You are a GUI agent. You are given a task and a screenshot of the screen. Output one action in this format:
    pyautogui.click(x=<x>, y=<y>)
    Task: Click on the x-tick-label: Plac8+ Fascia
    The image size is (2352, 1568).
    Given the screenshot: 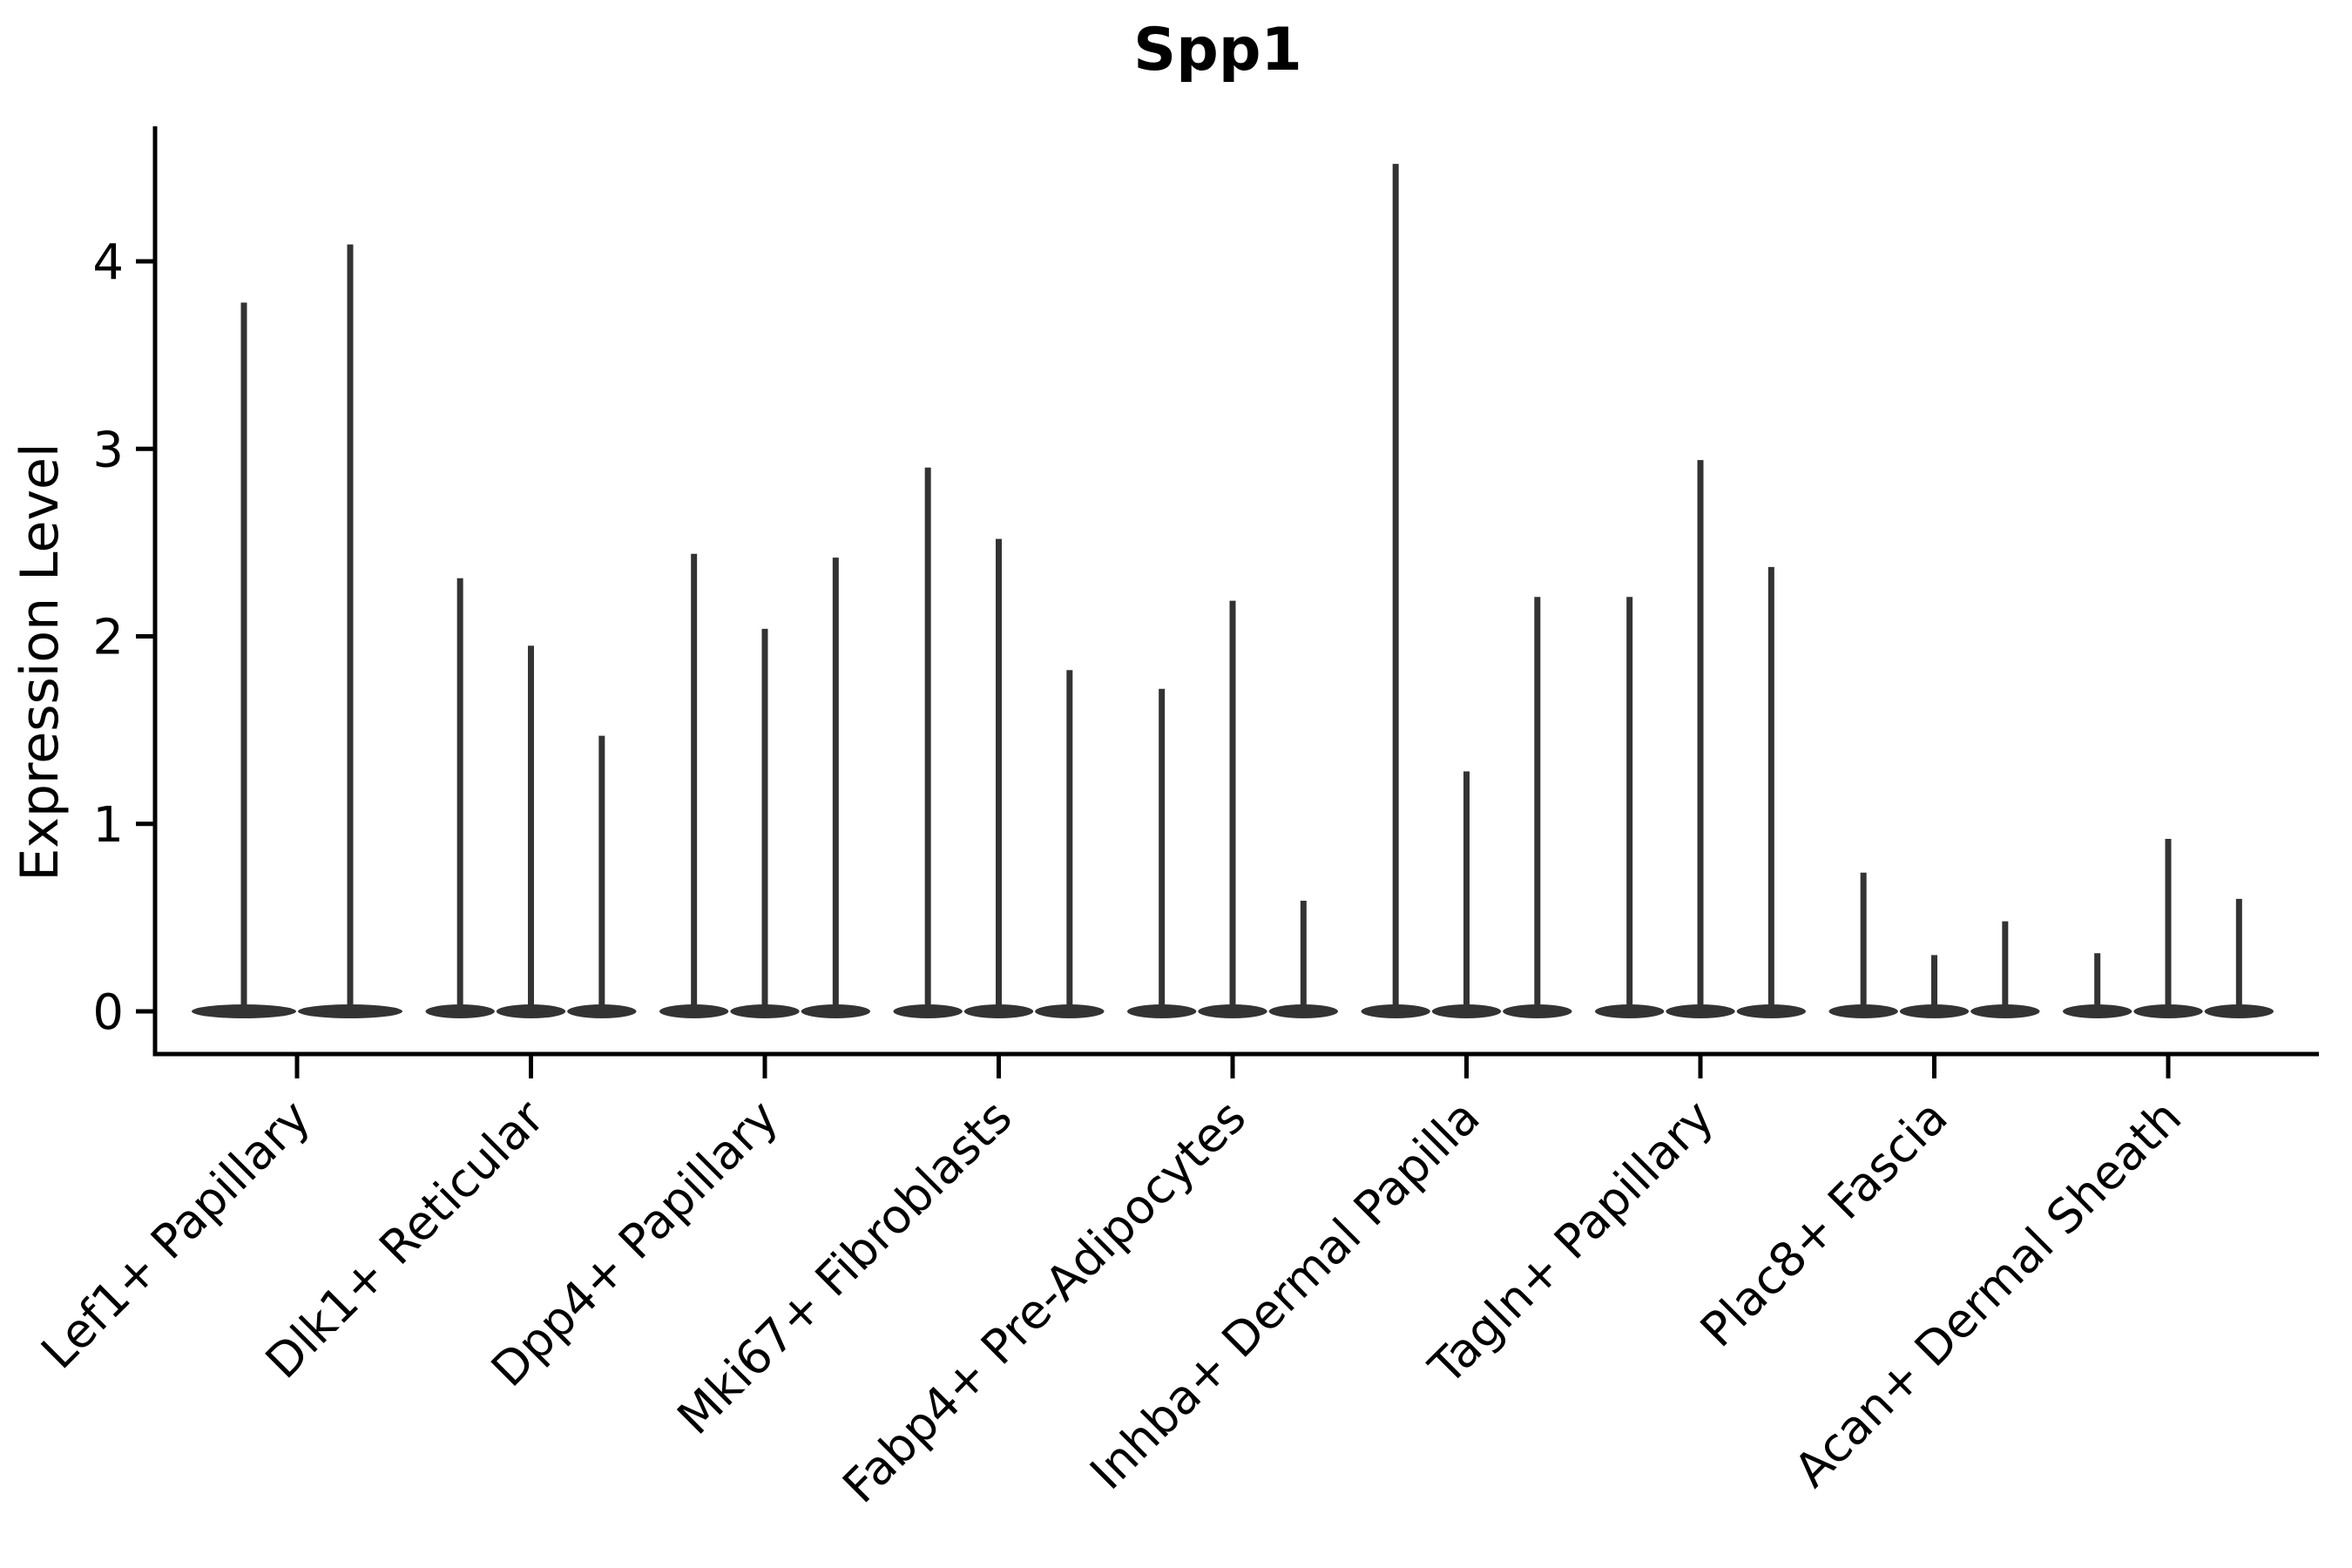 What is the action you would take?
    pyautogui.click(x=1824, y=1224)
    